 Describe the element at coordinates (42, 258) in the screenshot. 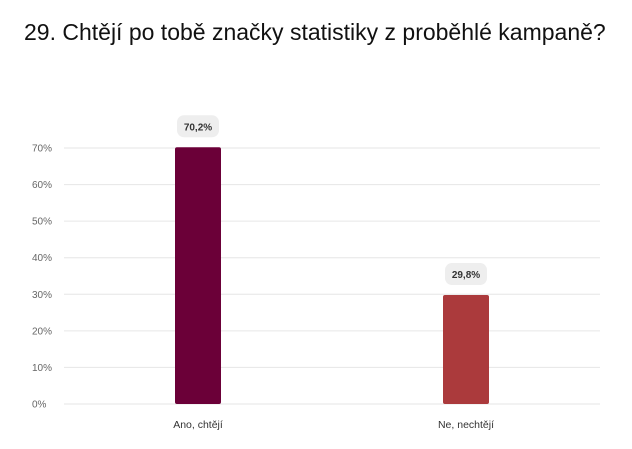

I see `y-tick-label: 40%` at that location.